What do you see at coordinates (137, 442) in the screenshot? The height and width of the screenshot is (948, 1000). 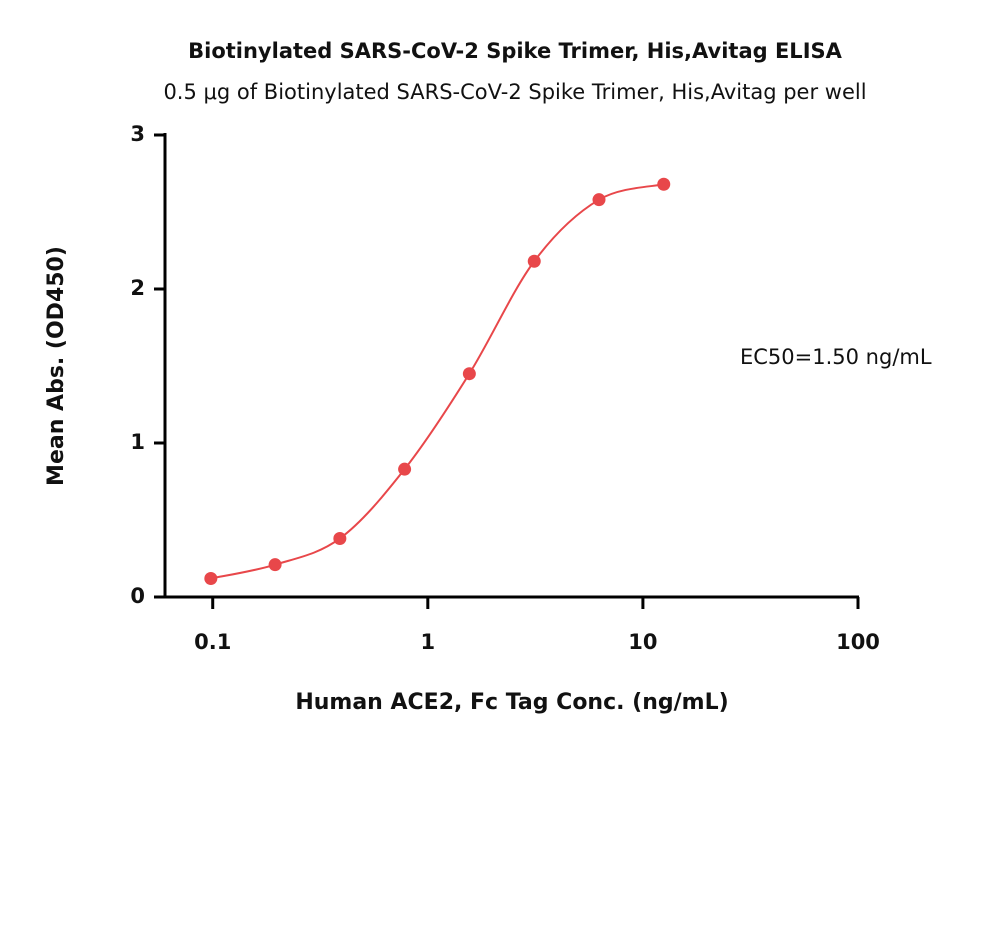 I see `y-tick-label: 1` at bounding box center [137, 442].